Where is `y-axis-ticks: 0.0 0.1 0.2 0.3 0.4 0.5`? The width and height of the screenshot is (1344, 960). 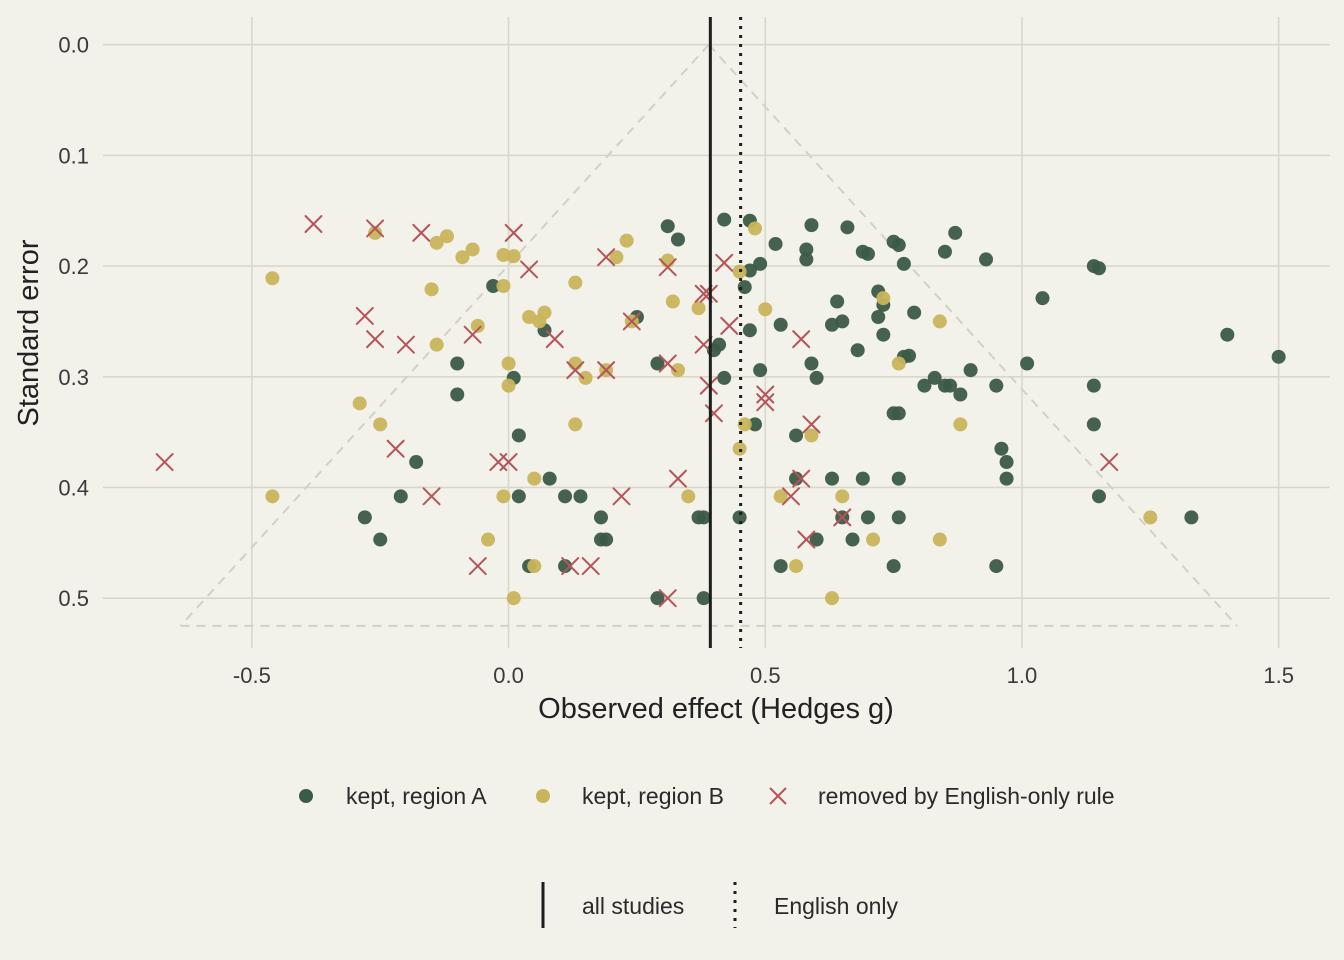
y-axis-ticks: 0.0 0.1 0.2 0.3 0.4 0.5 is located at coordinates (73, 322).